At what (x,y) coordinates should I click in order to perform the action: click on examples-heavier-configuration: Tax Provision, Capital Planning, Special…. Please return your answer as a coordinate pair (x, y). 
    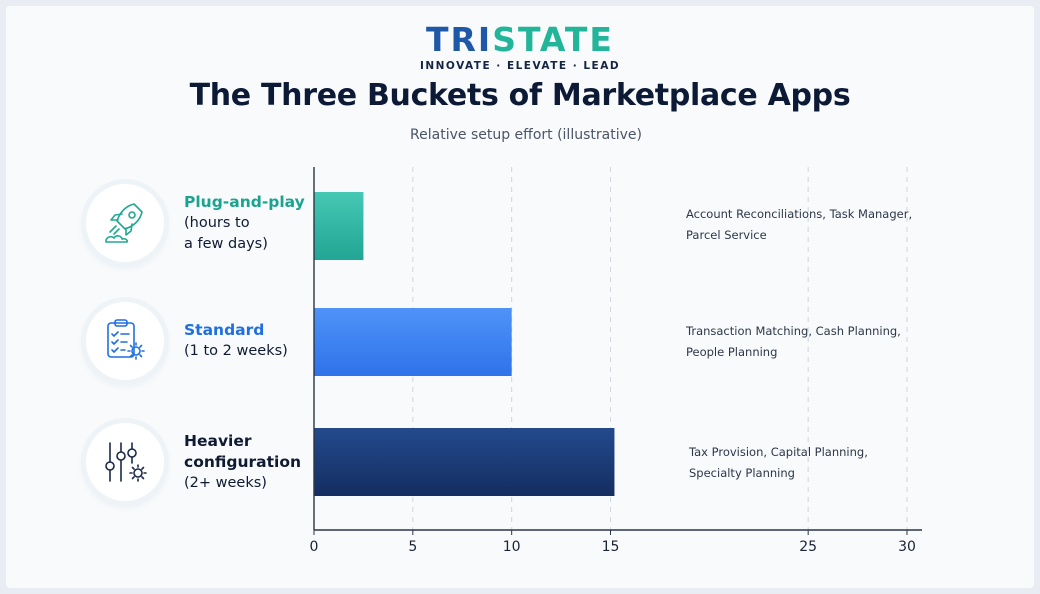
    Looking at the image, I should click on (804, 463).